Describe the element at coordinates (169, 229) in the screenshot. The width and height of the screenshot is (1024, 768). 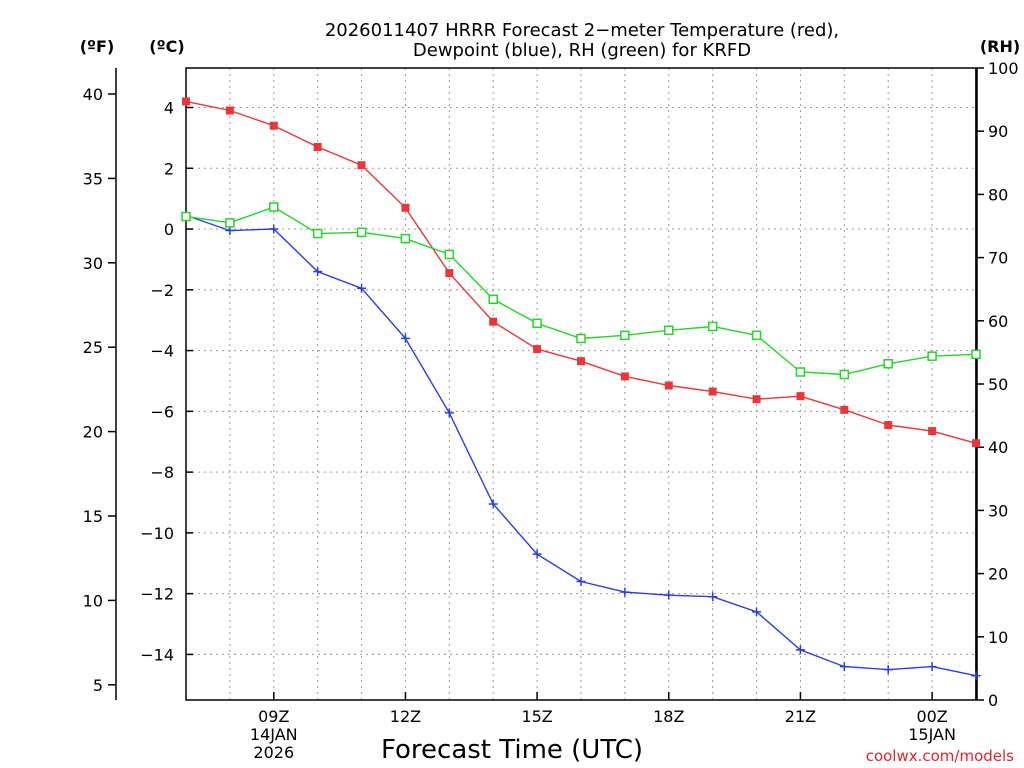
I see `celsius-tick-label: 0` at that location.